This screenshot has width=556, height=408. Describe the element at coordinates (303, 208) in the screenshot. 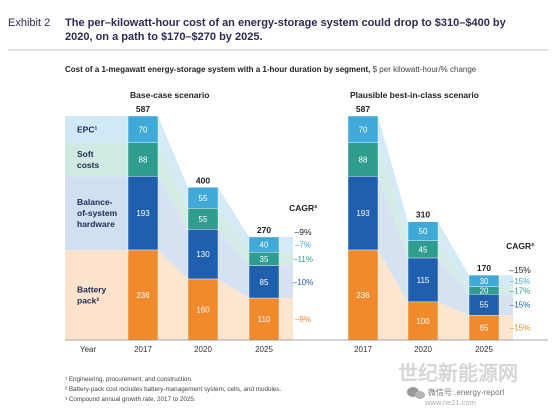

I see `cagr-header-base: CAGR³` at that location.